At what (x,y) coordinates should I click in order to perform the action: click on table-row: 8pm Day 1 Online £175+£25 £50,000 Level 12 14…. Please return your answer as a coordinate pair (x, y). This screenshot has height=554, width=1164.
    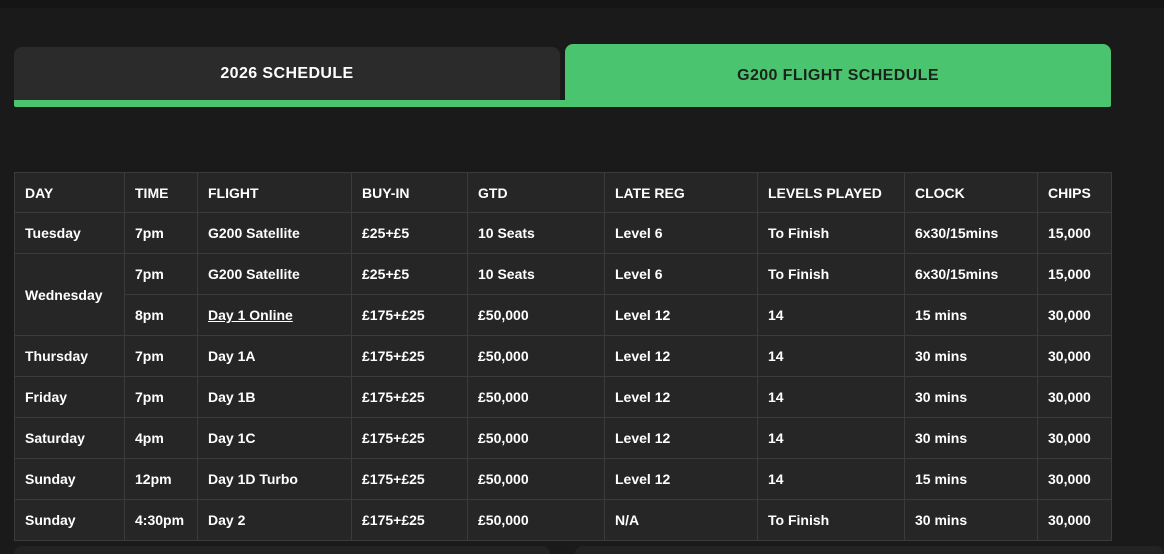
    Looking at the image, I should click on (563, 315).